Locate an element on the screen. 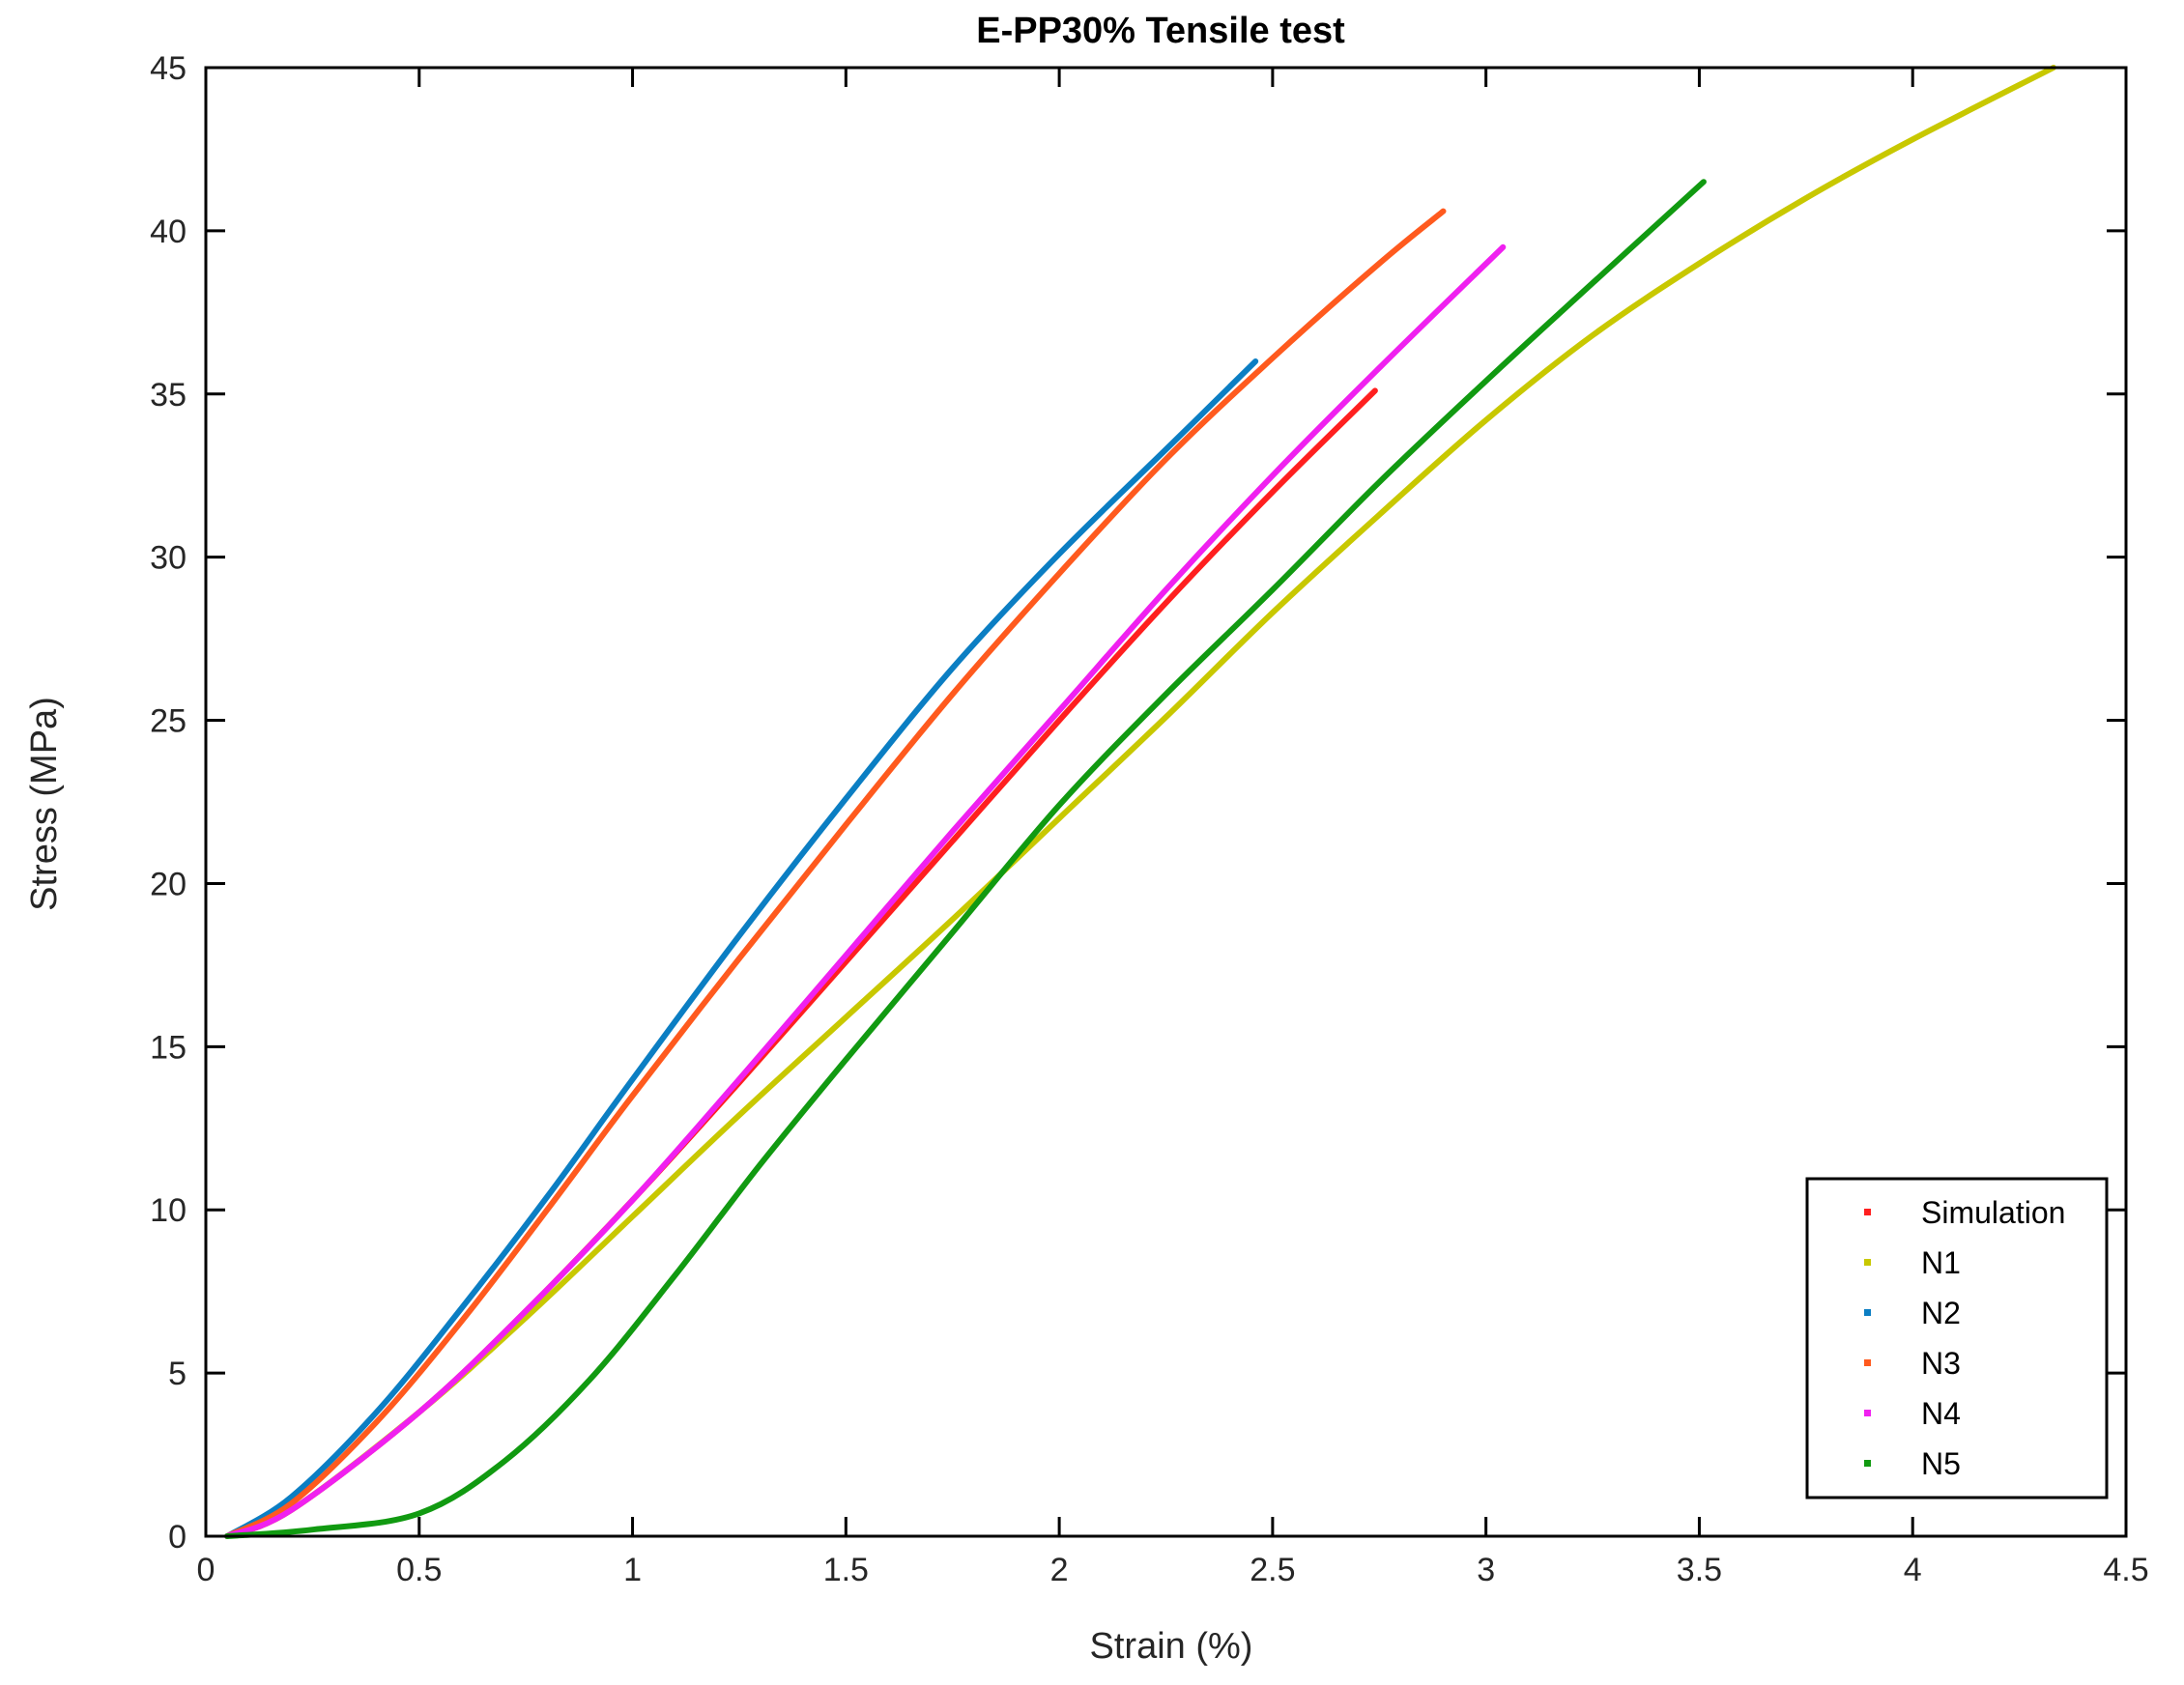  legend-marker-n5 is located at coordinates (1868, 1463).